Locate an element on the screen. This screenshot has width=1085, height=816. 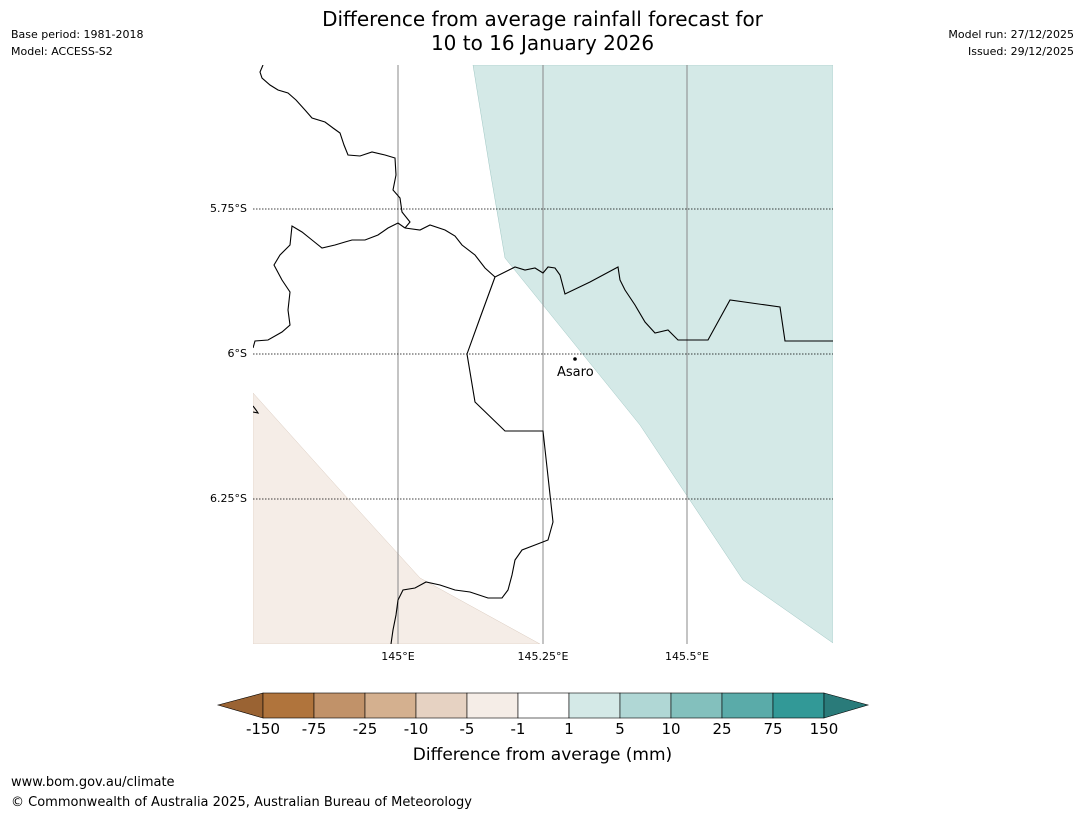
lon-label-145-5: 145.5°E is located at coordinates (687, 656).